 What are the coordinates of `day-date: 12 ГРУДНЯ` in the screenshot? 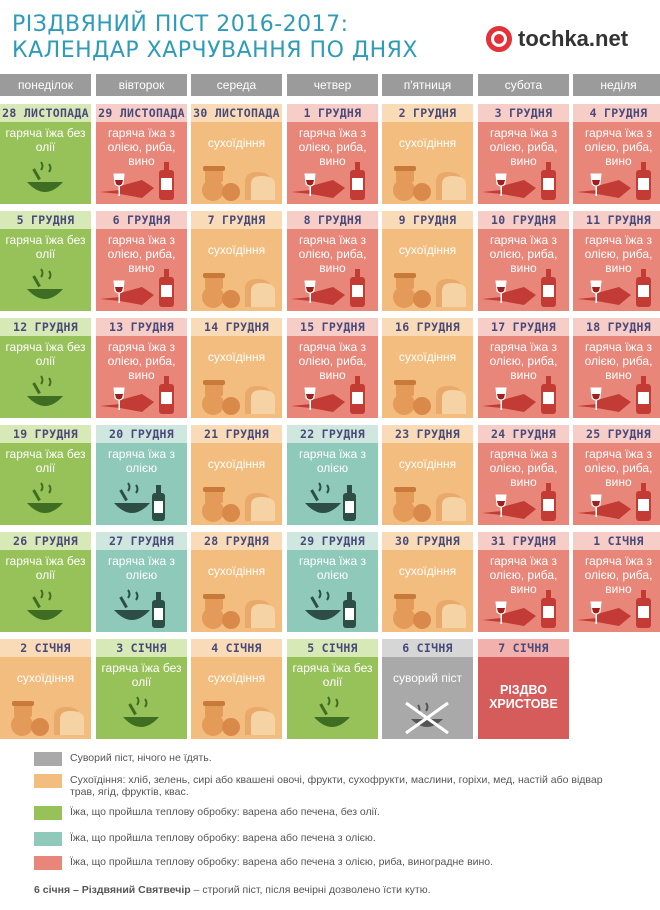 It's located at (45, 327).